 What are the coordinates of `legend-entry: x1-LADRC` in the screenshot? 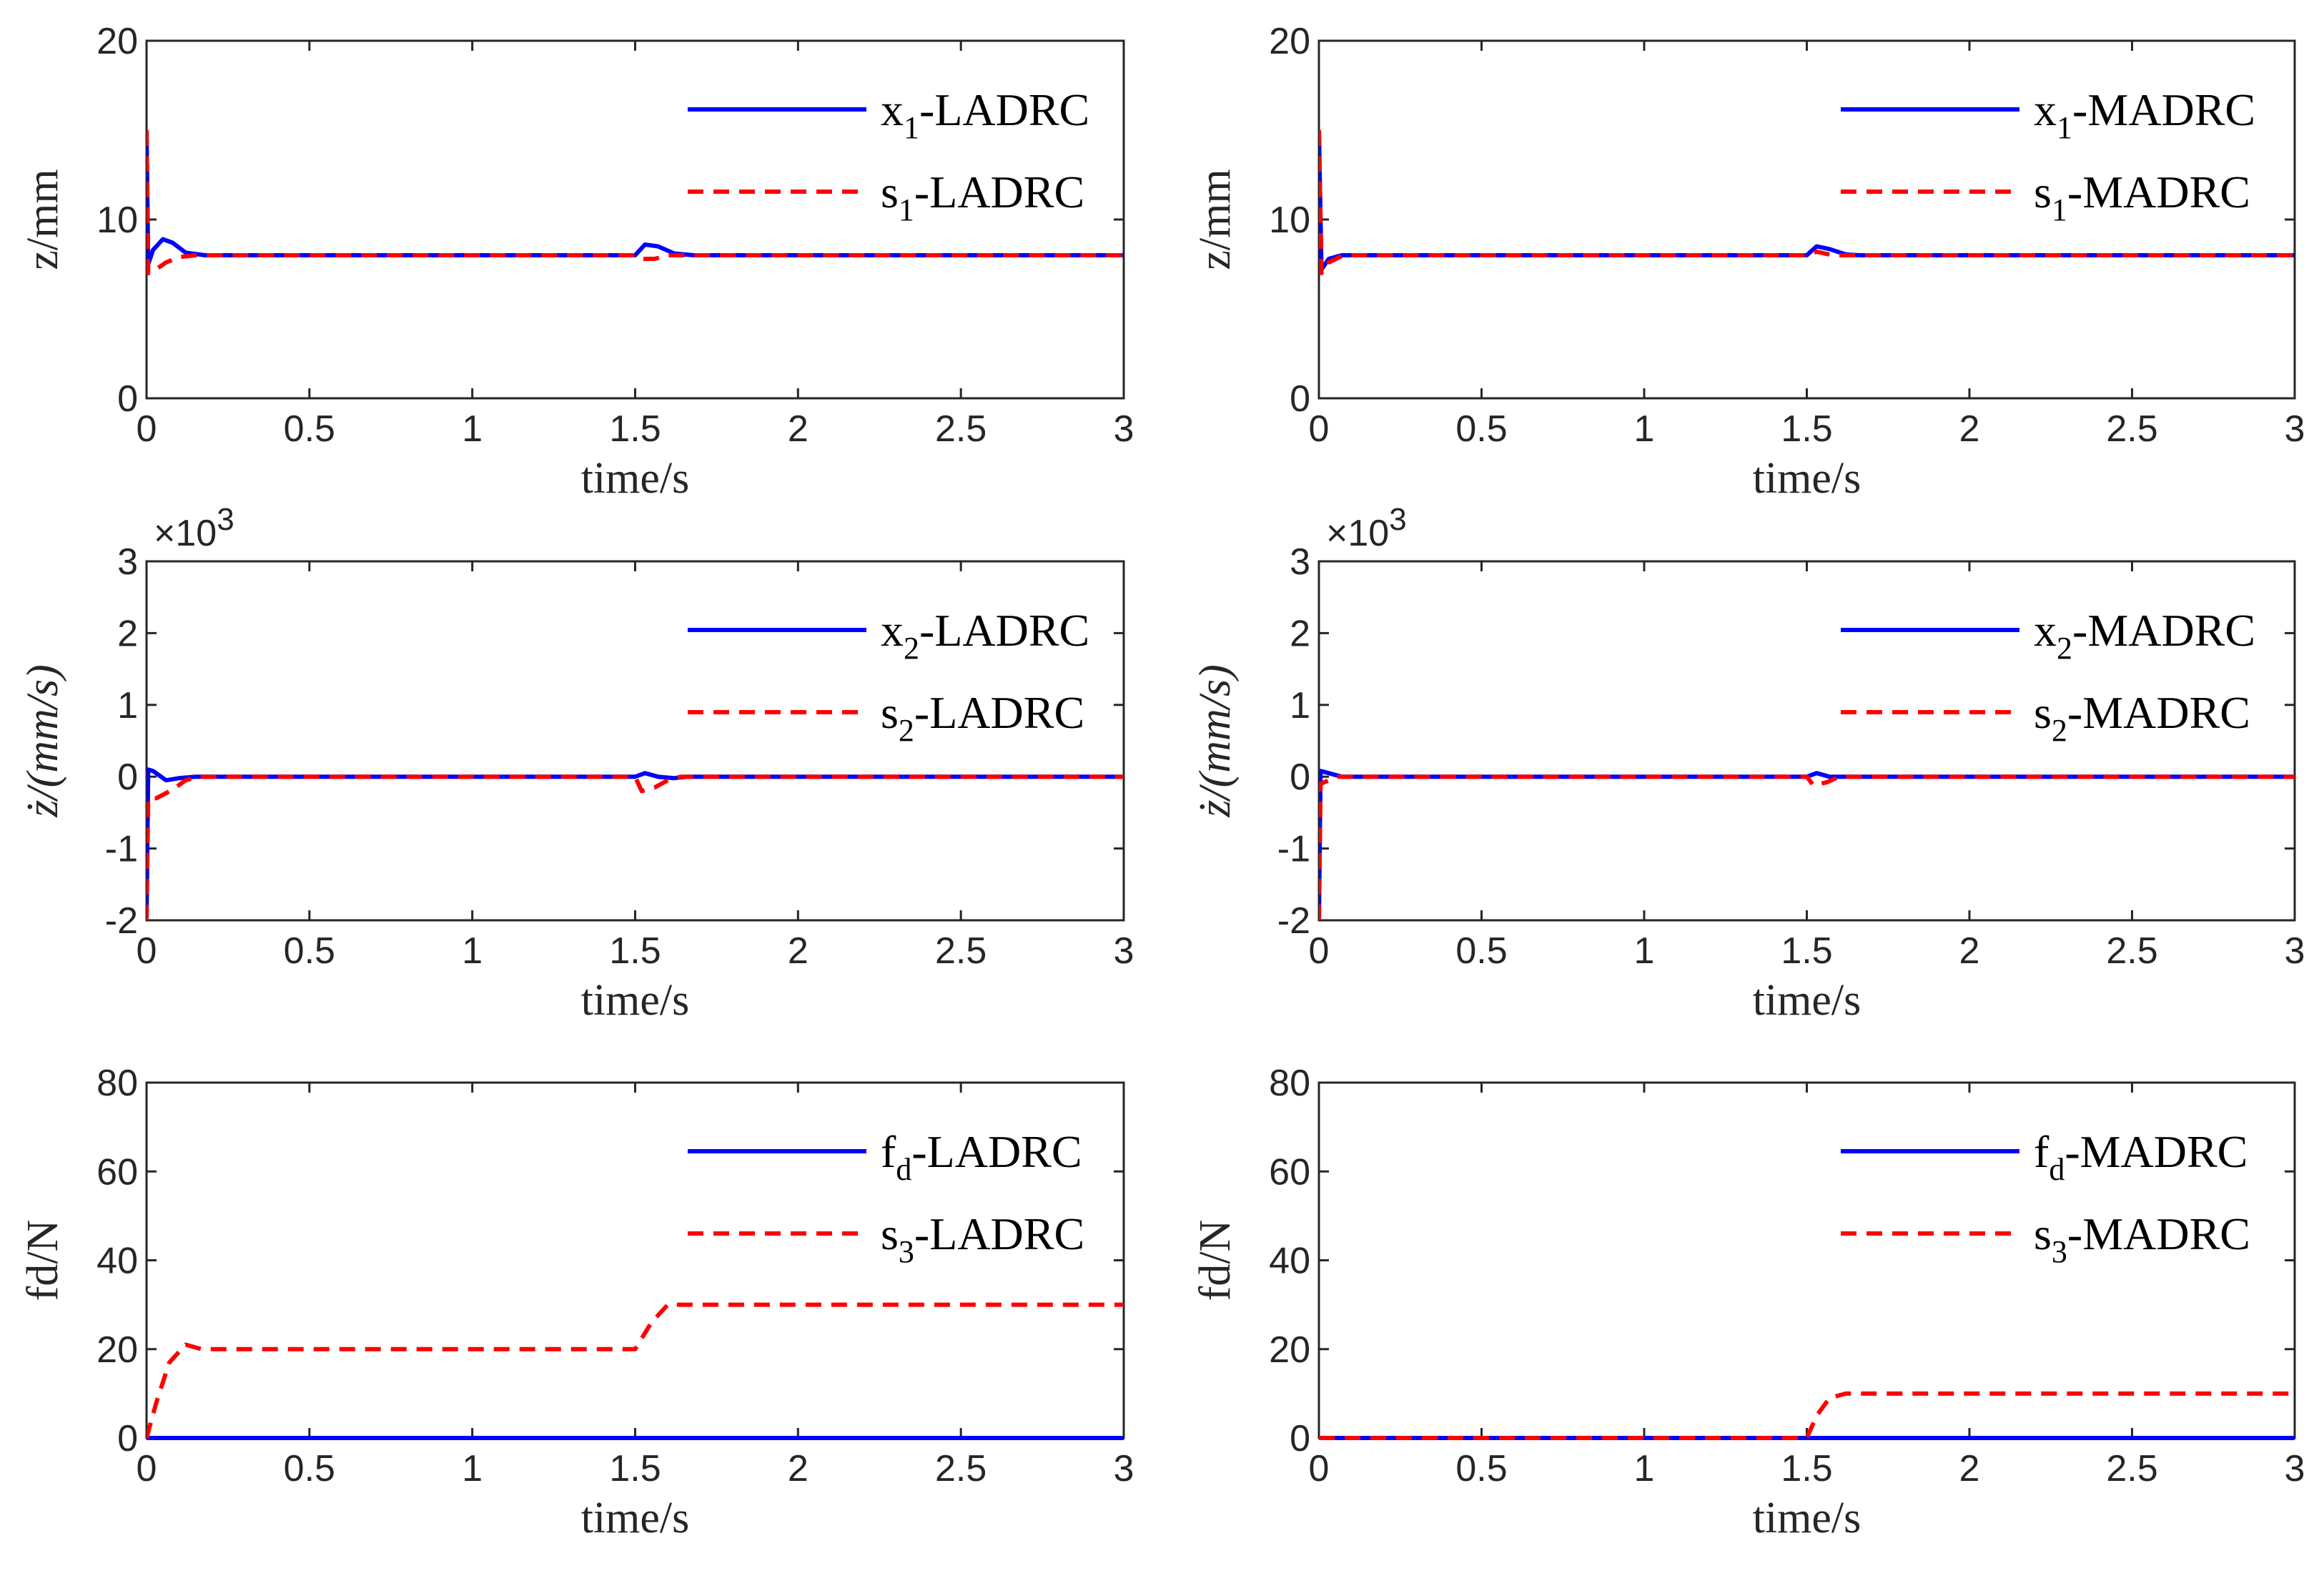 It's located at (985, 114).